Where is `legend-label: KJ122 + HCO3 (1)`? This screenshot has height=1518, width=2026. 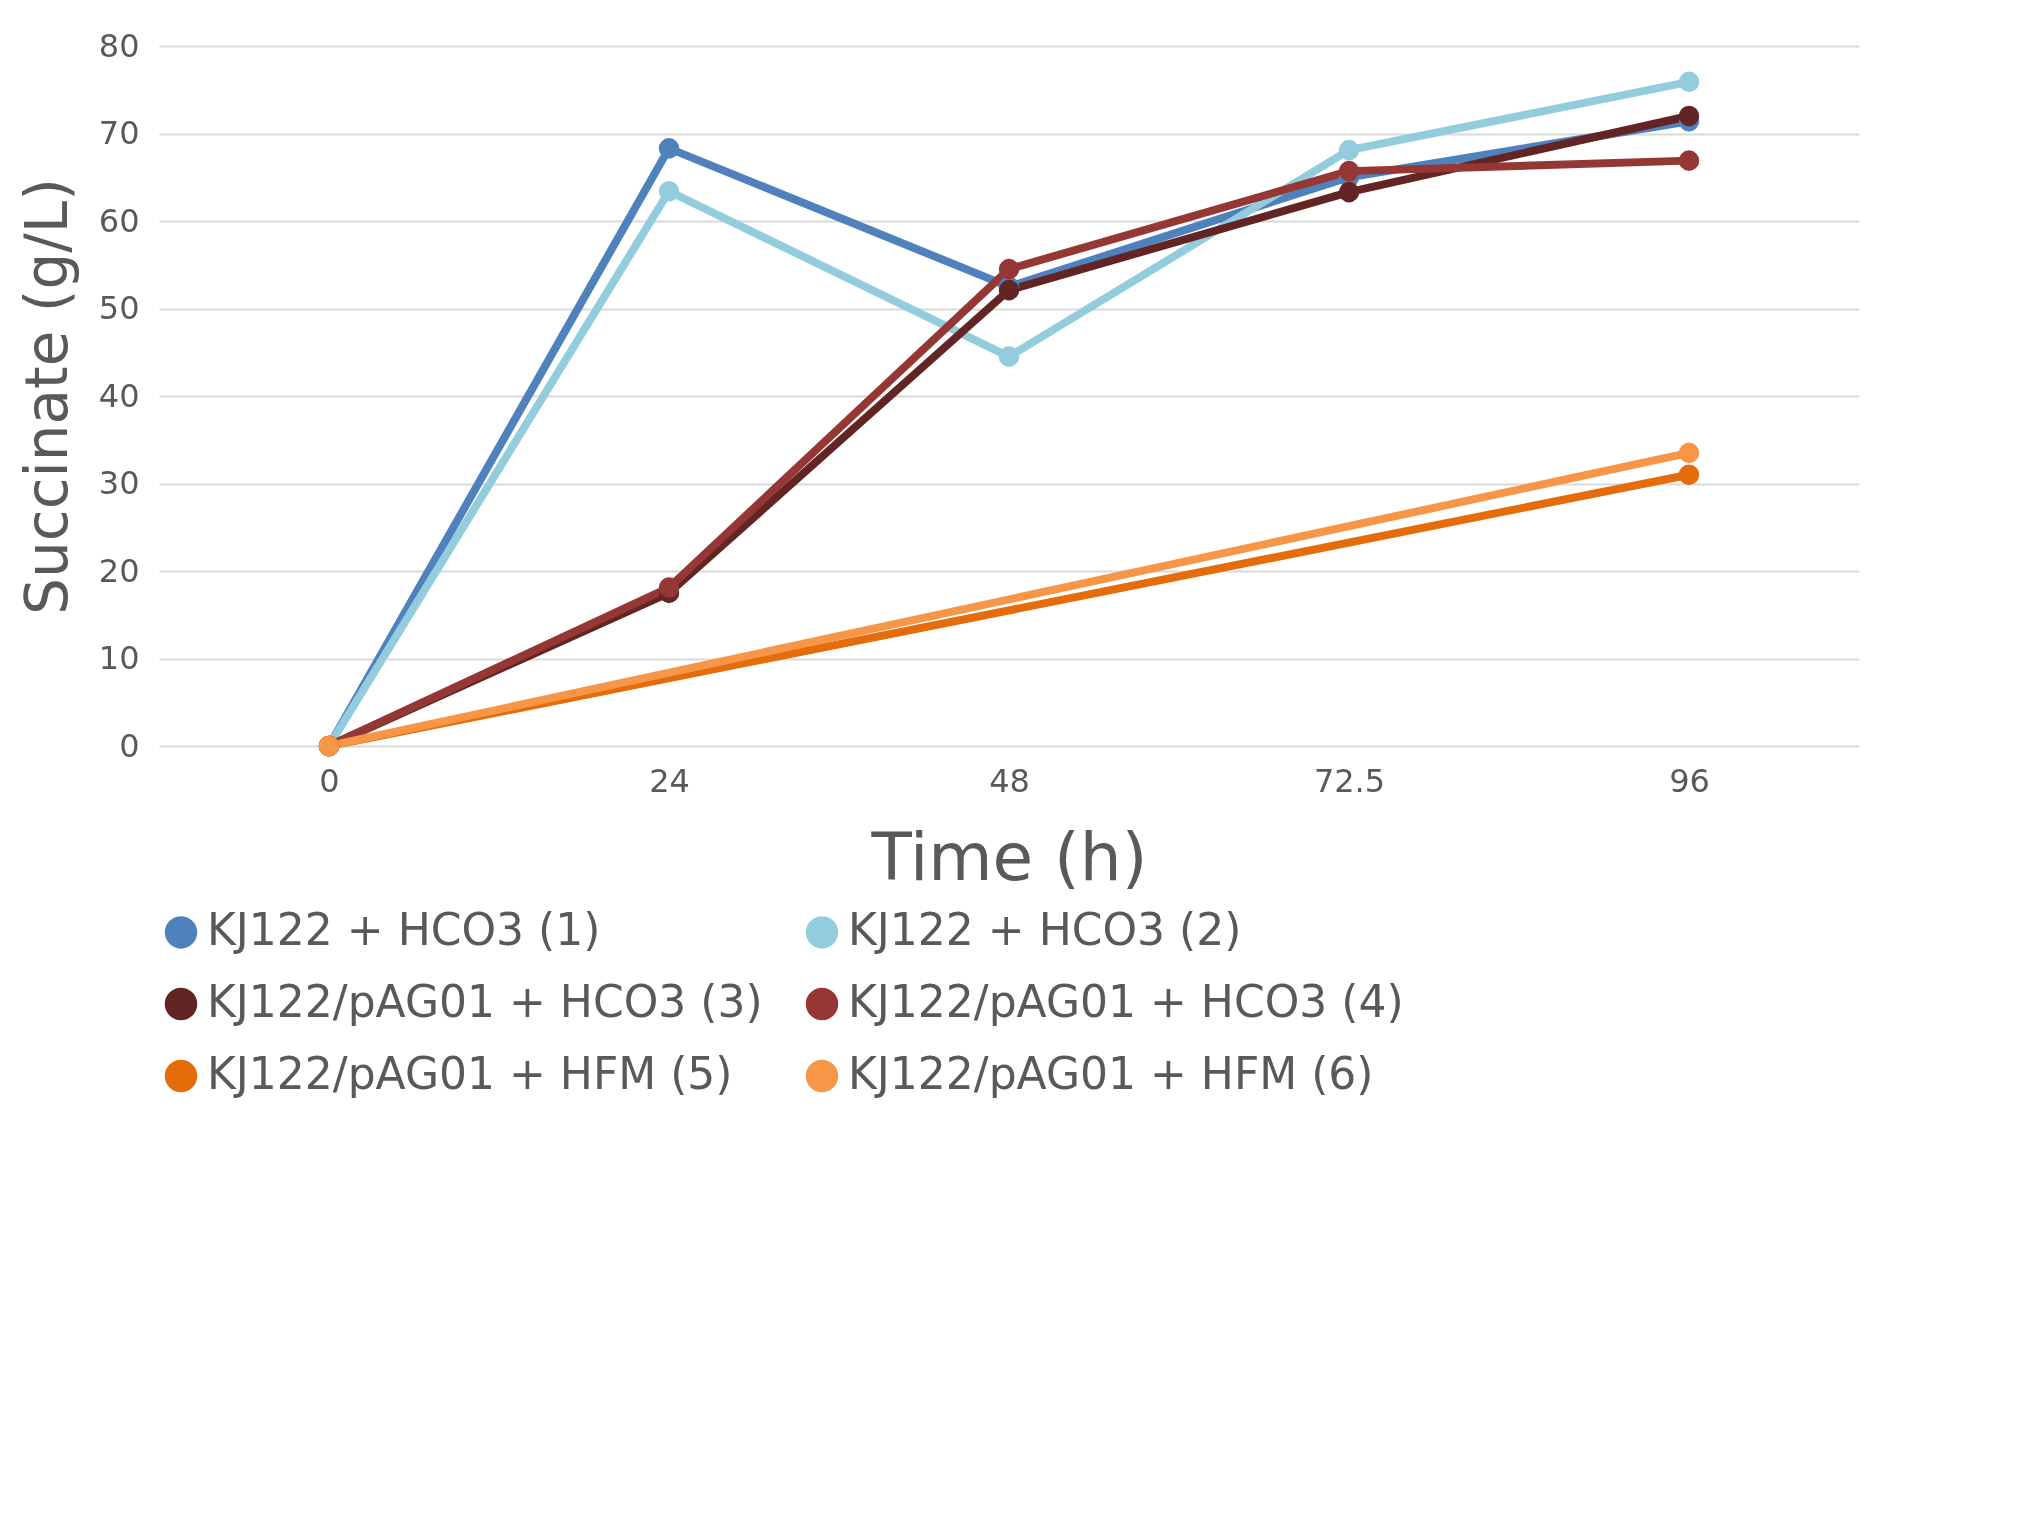
legend-label: KJ122 + HCO3 (1) is located at coordinates (404, 930).